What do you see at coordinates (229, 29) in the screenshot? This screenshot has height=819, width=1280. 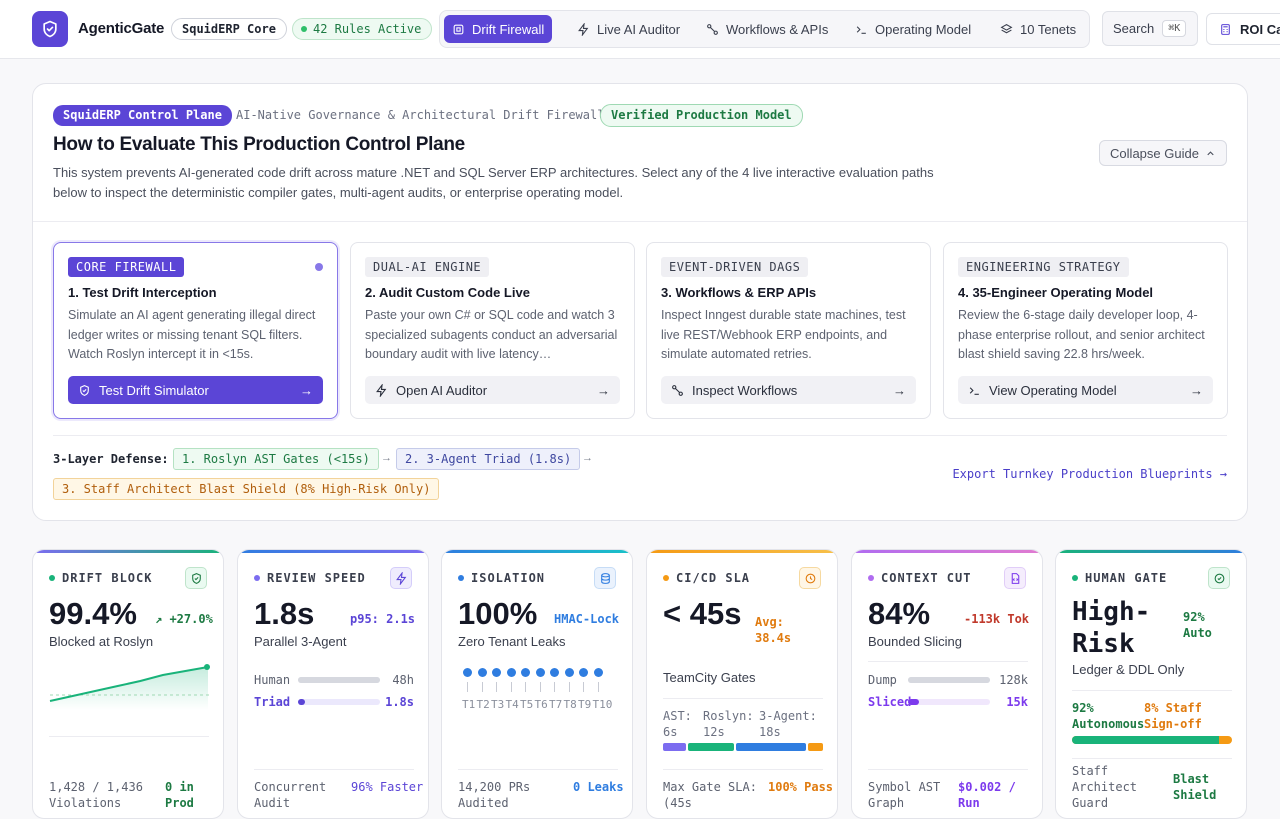 I see `core-pill: SquidERP Core` at bounding box center [229, 29].